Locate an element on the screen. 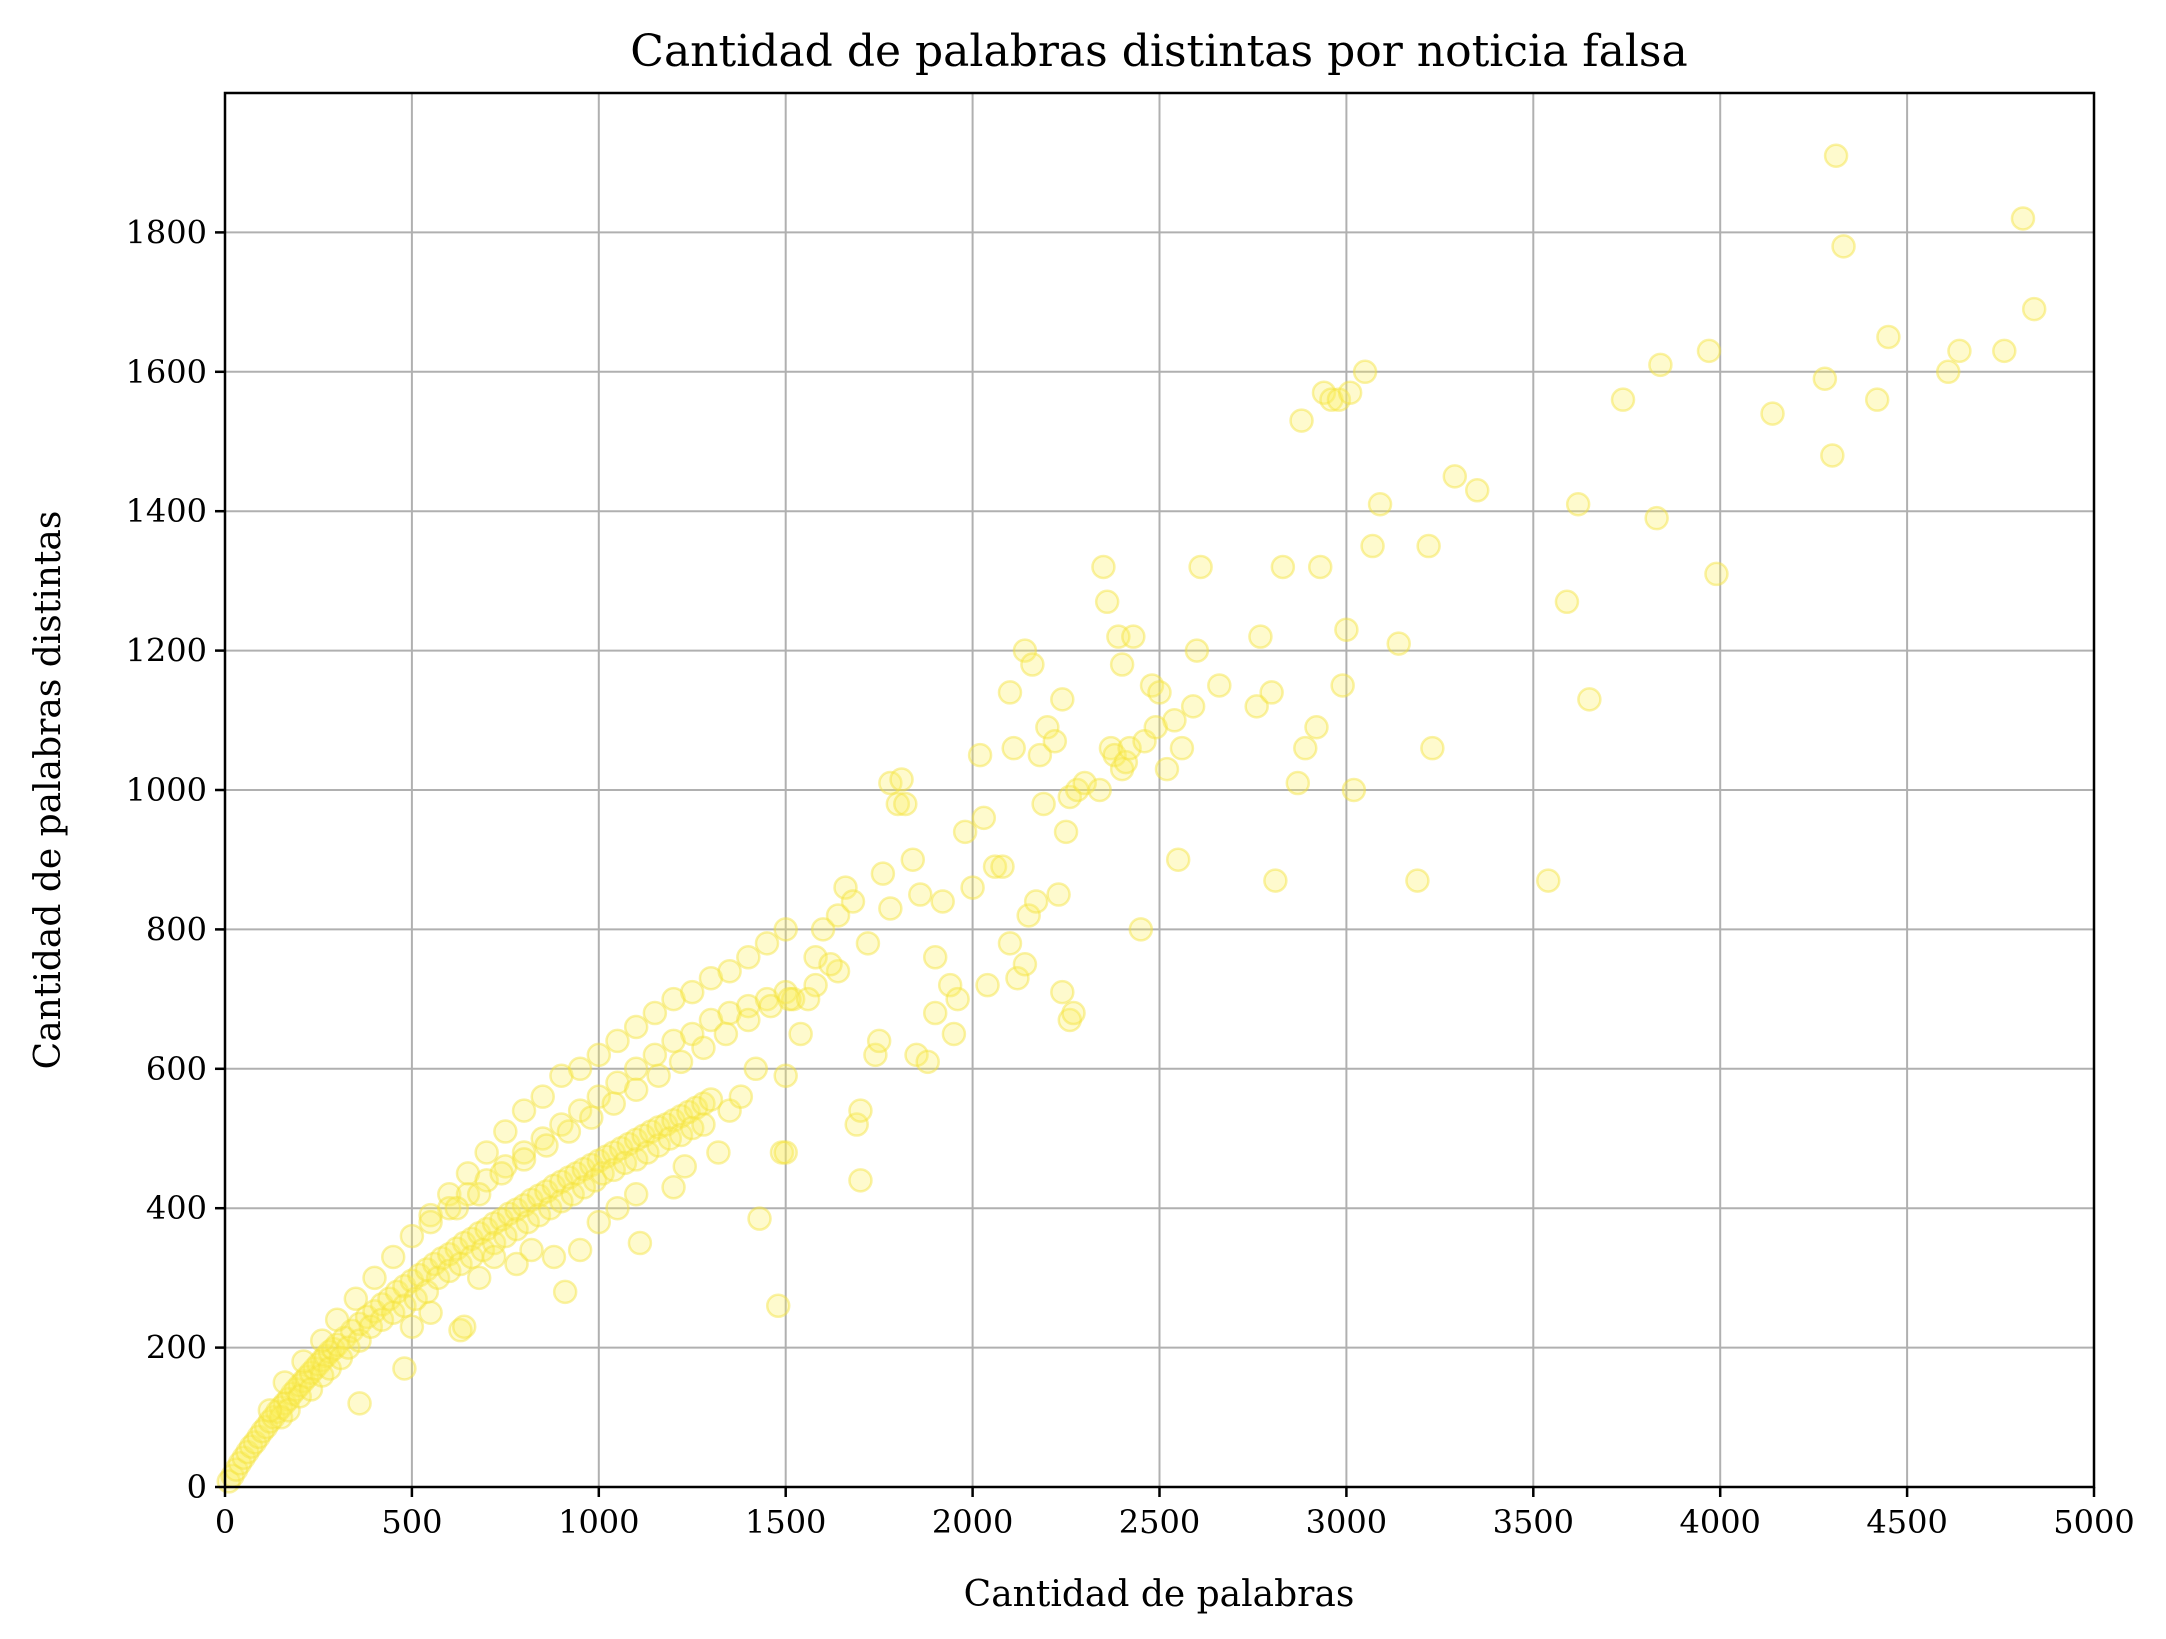 Image resolution: width=2166 pixels, height=1639 pixels. y-tick-label: 400 is located at coordinates (176, 1208).